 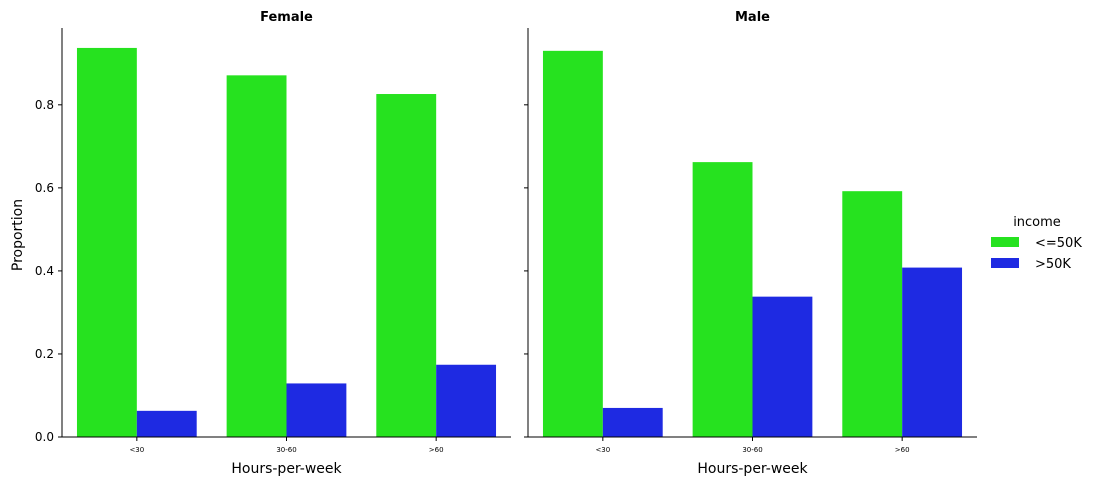 I want to click on y-tick-label: 0.8, so click(x=44, y=105).